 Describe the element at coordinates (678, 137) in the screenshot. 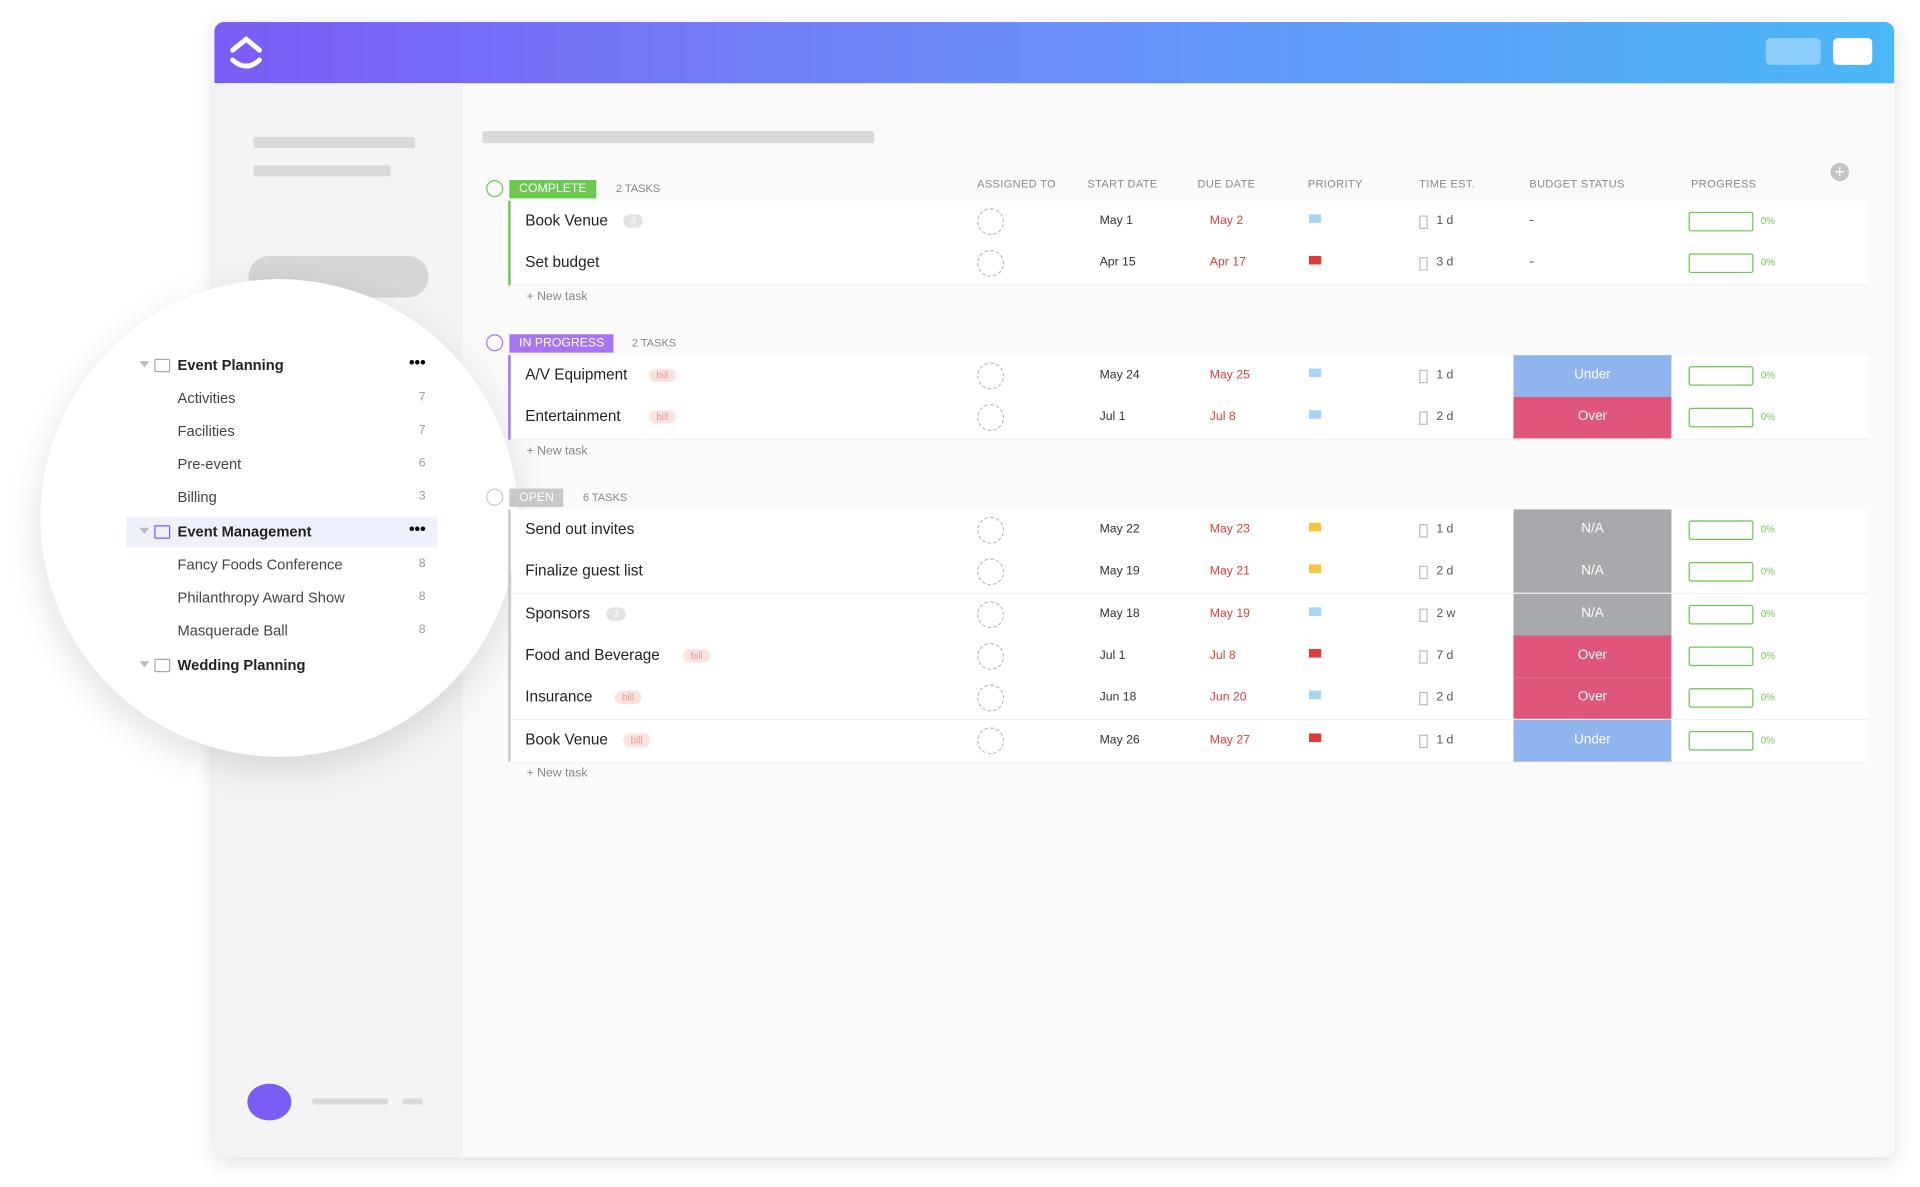

I see `title-placeholder` at that location.